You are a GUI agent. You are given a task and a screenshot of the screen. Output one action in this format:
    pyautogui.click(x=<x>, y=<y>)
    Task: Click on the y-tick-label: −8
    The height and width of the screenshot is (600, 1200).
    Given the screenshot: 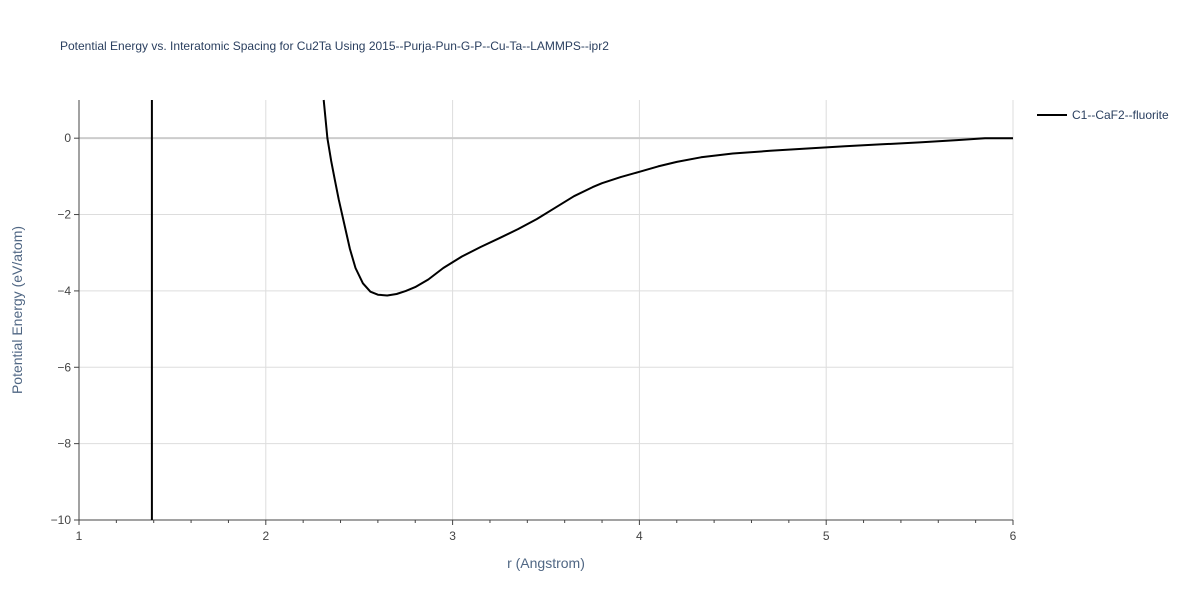 What is the action you would take?
    pyautogui.click(x=64, y=444)
    